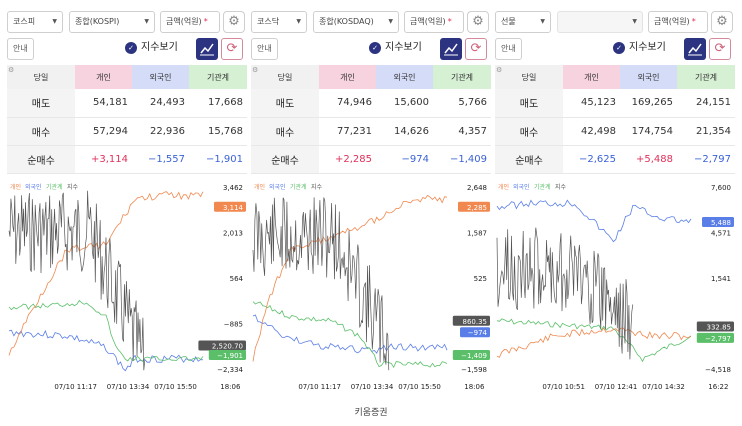 This screenshot has height=426, width=742. Describe the element at coordinates (233, 188) in the screenshot. I see `y-tick-label: 3,462` at that location.